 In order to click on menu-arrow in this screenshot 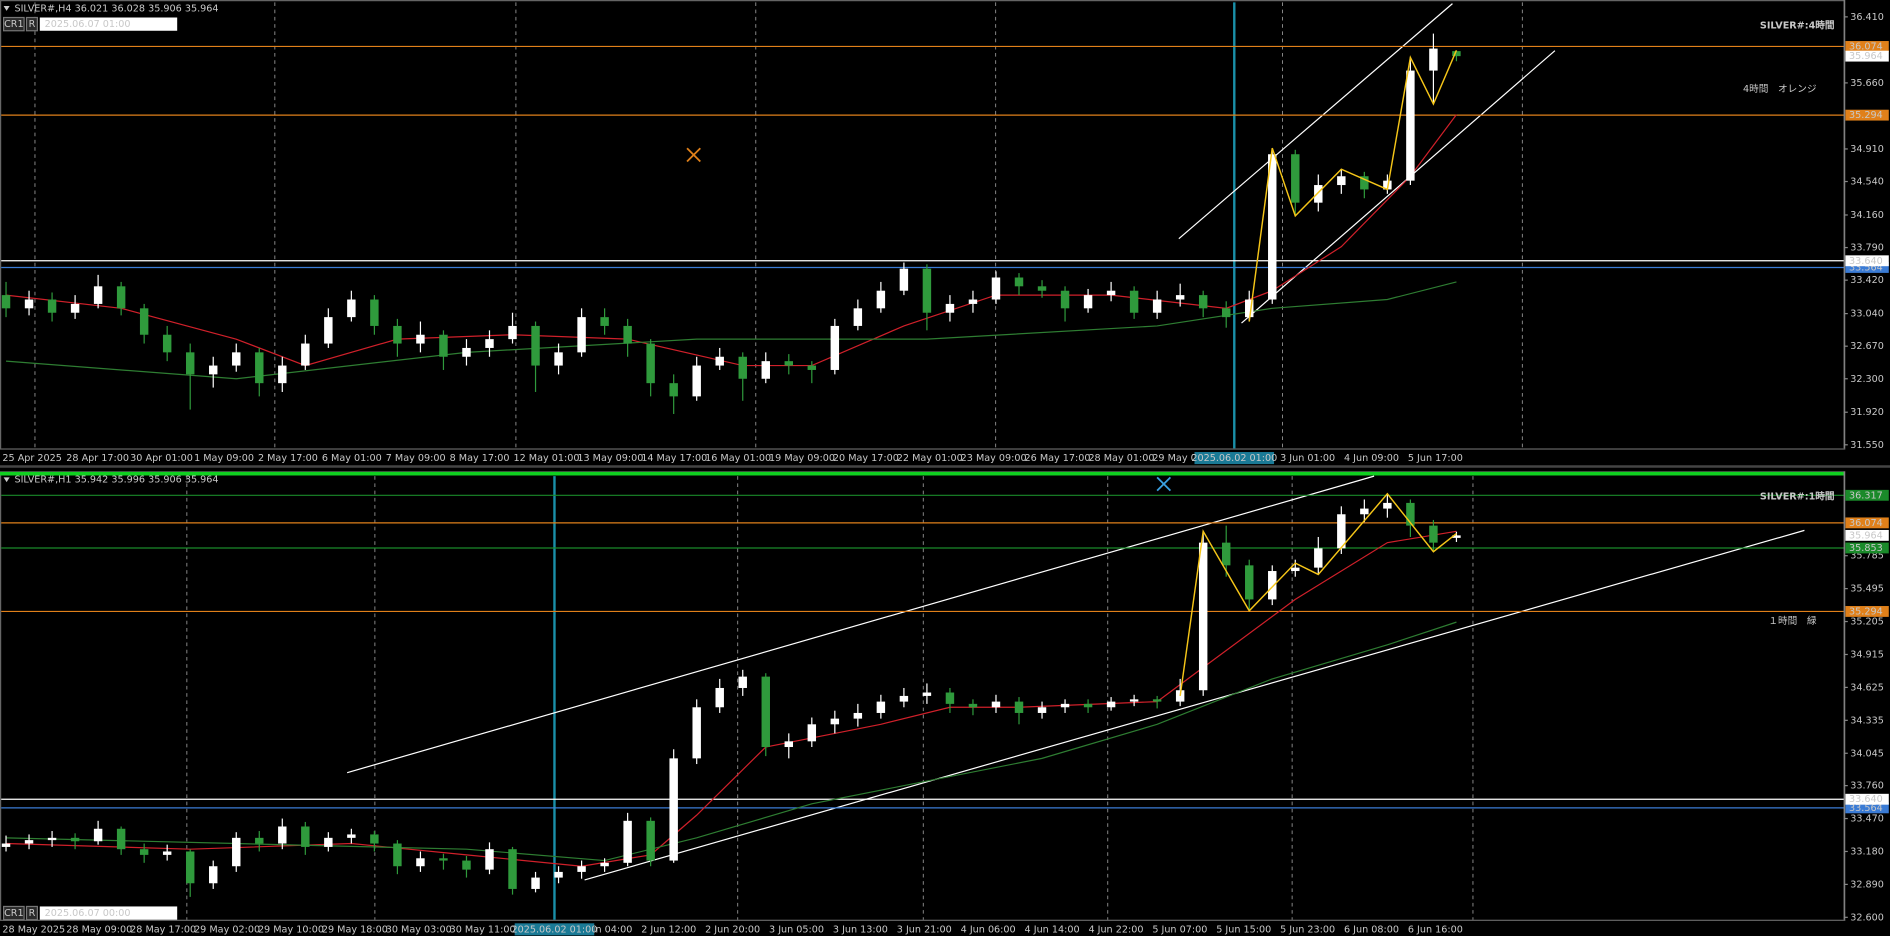, I will do `click(6, 8)`.